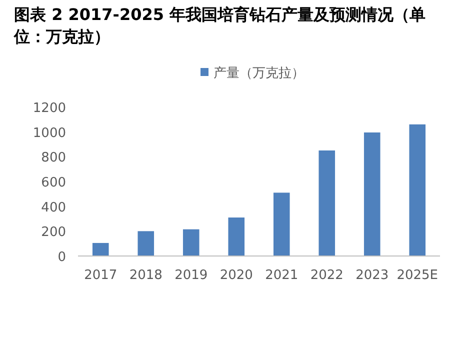 The height and width of the screenshot is (340, 457). Describe the element at coordinates (191, 275) in the screenshot. I see `x-tick-label: 2019` at that location.